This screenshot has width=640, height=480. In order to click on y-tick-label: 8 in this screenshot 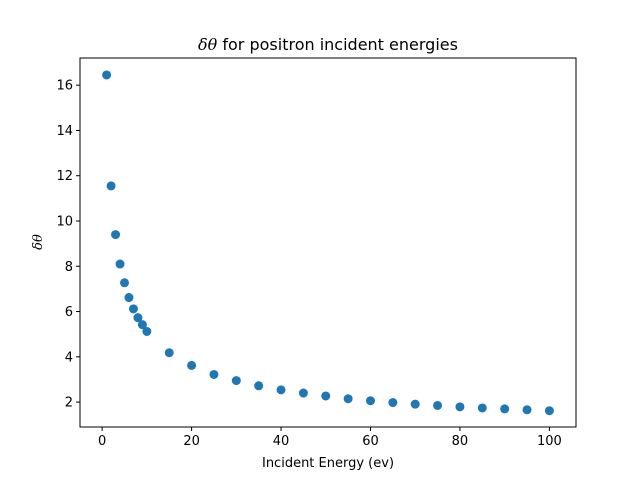, I will do `click(69, 267)`.